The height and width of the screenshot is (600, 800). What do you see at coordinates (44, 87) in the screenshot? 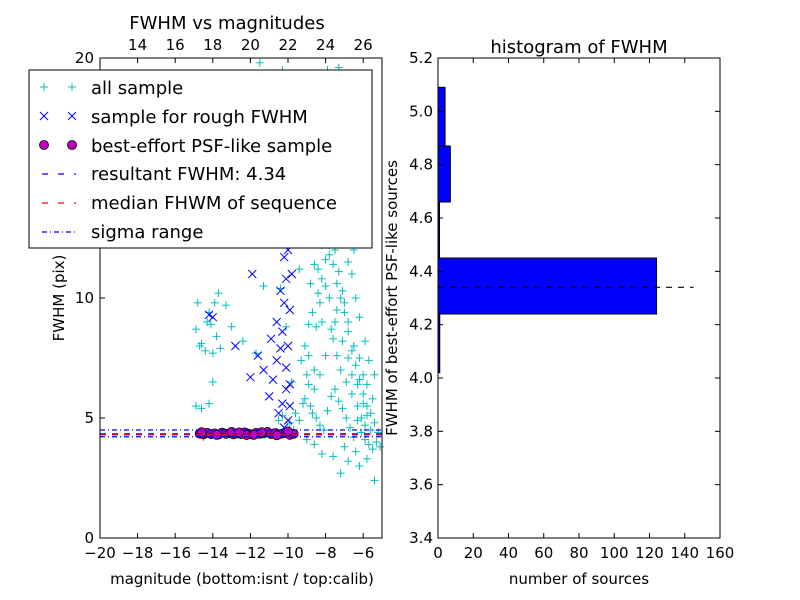
I see `legend-marker-0a` at bounding box center [44, 87].